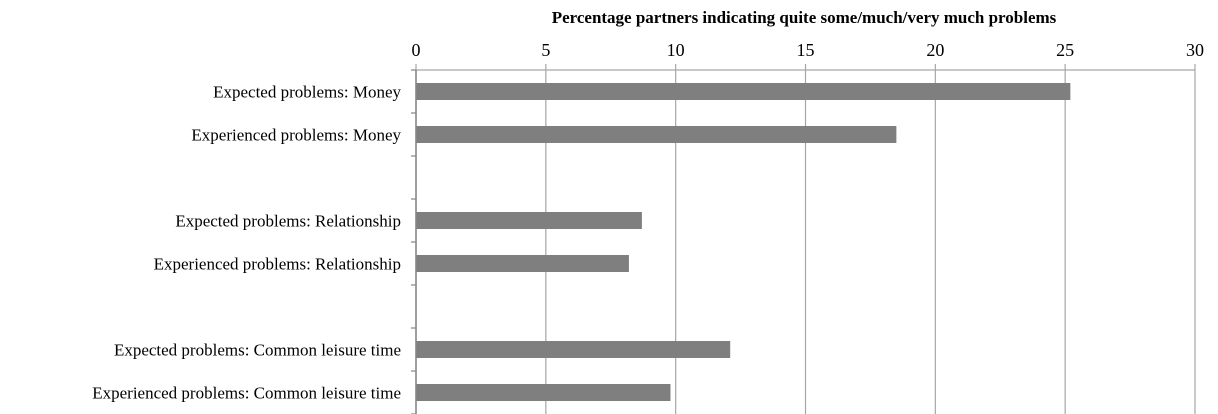  Describe the element at coordinates (296, 135) in the screenshot. I see `category-label: Experienced problems: Money` at that location.